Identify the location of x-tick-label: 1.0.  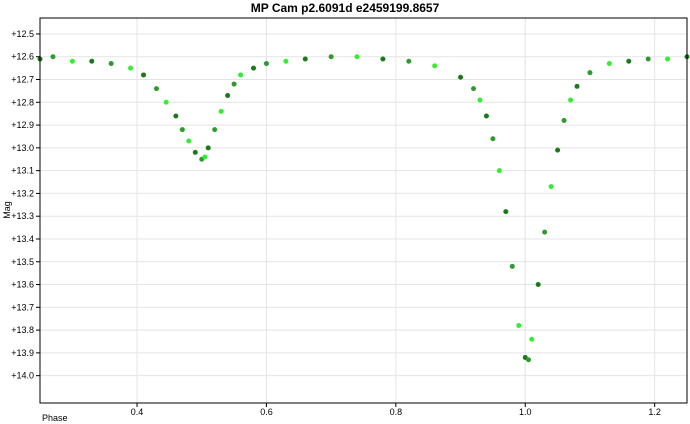
(525, 412).